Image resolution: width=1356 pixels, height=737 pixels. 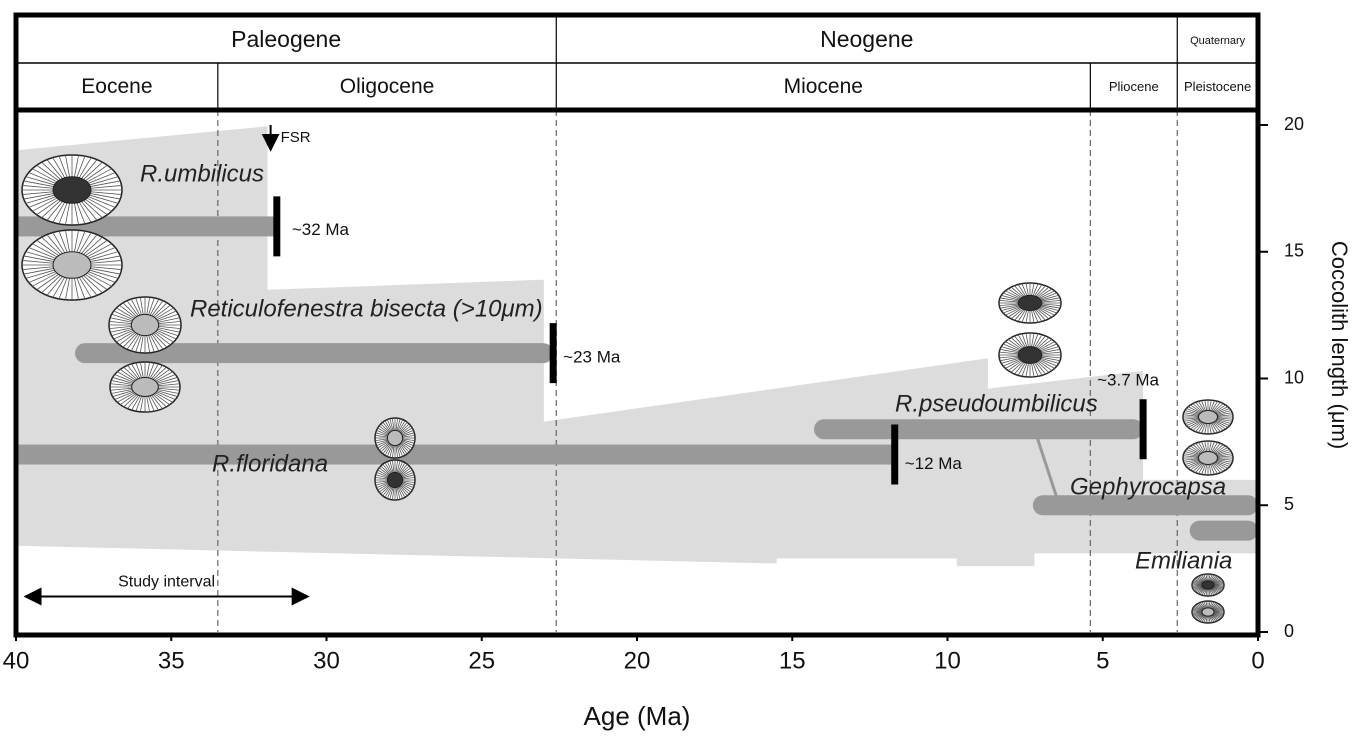 I want to click on series-label: Gephyrocapsa, so click(x=1148, y=486).